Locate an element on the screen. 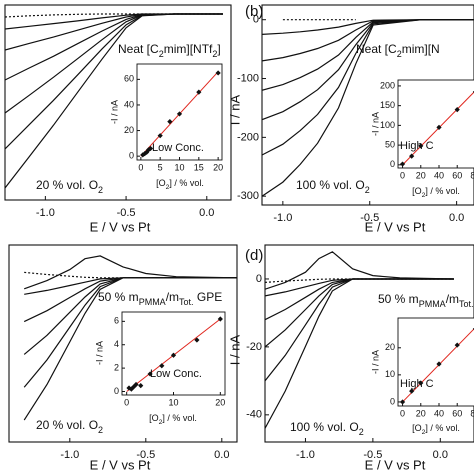 This screenshot has width=474, height=474. annotation: High C is located at coordinates (417, 384).